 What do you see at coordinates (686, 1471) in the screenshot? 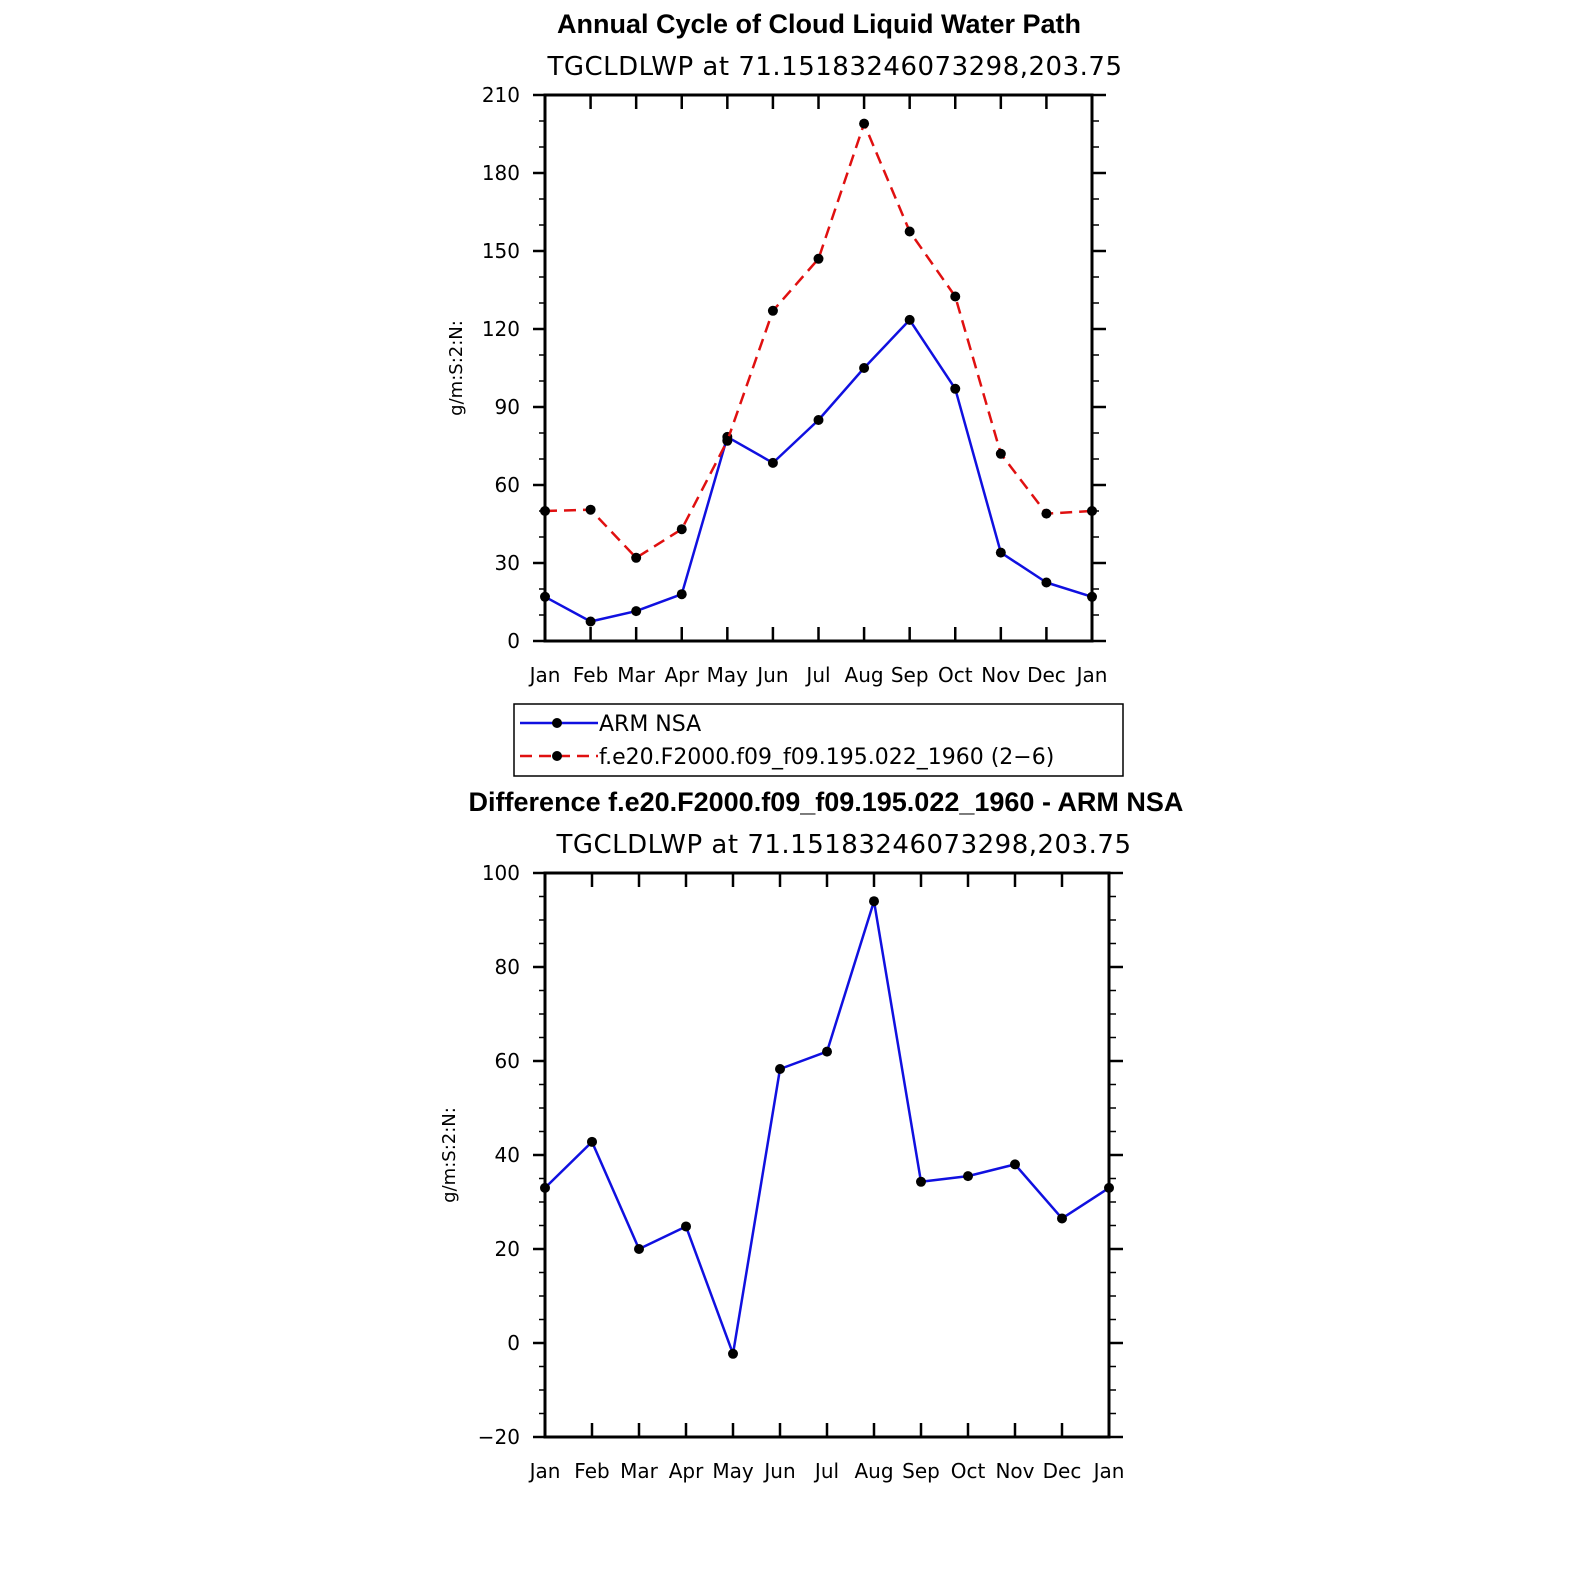
I see `bottom-x-tick-label: Apr` at bounding box center [686, 1471].